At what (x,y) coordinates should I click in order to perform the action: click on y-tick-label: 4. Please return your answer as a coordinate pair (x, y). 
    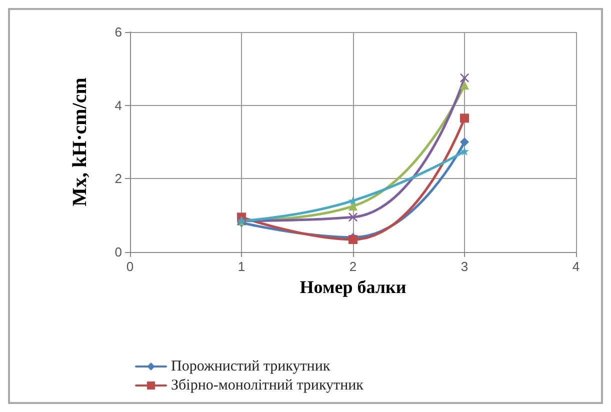
    Looking at the image, I should click on (118, 105).